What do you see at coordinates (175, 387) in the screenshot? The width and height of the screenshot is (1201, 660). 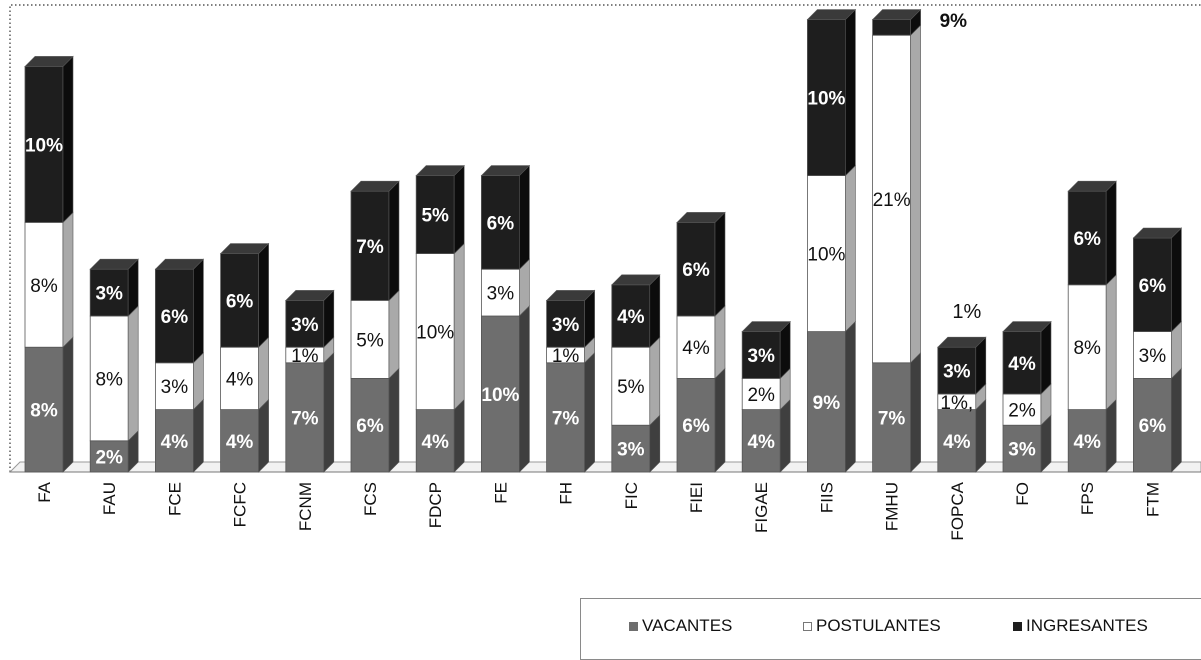 I see `data-label-postulantes-fce: 3%` at bounding box center [175, 387].